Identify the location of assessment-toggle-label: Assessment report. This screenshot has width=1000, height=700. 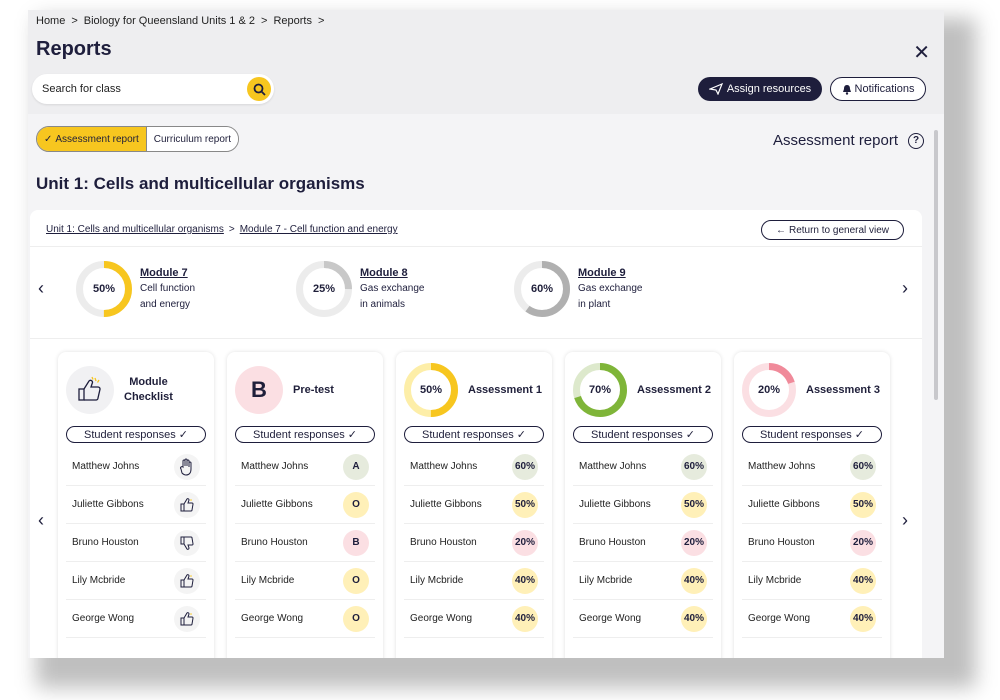
(97, 139).